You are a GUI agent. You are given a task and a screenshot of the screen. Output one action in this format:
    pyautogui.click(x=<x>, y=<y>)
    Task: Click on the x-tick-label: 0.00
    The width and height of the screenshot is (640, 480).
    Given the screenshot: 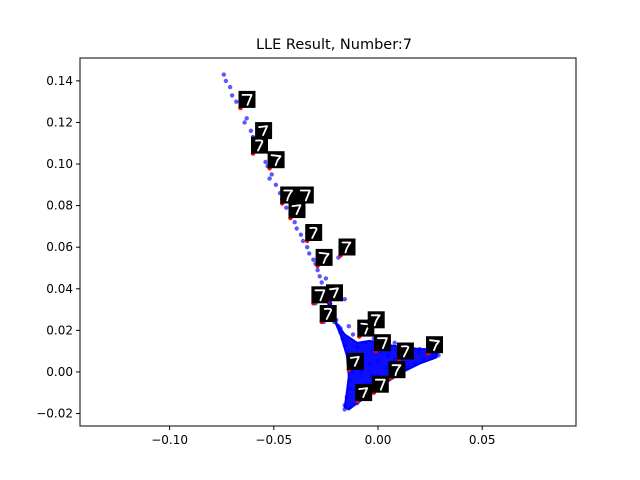 What is the action you would take?
    pyautogui.click(x=378, y=440)
    